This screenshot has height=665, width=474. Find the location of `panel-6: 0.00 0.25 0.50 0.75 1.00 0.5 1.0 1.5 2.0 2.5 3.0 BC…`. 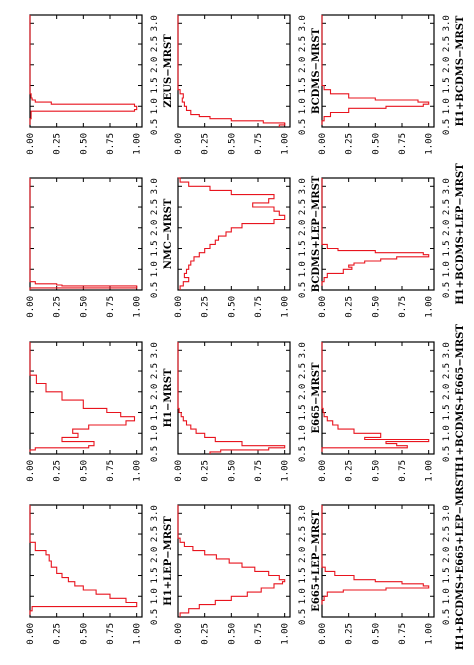

panel-6: 0.00 0.25 0.50 0.75 1.00 0.5 1.0 1.5 2.0 2.5 3.0 BC… is located at coordinates (248, 246).